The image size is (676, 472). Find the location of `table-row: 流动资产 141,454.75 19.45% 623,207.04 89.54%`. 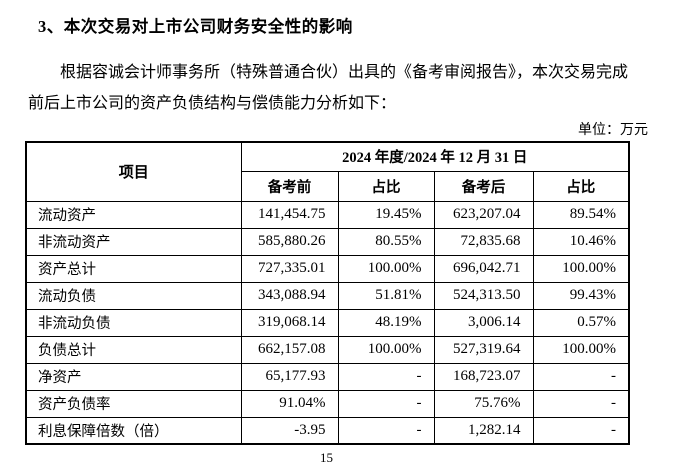

table-row: 流动资产 141,454.75 19.45% 623,207.04 89.54% is located at coordinates (327, 214).